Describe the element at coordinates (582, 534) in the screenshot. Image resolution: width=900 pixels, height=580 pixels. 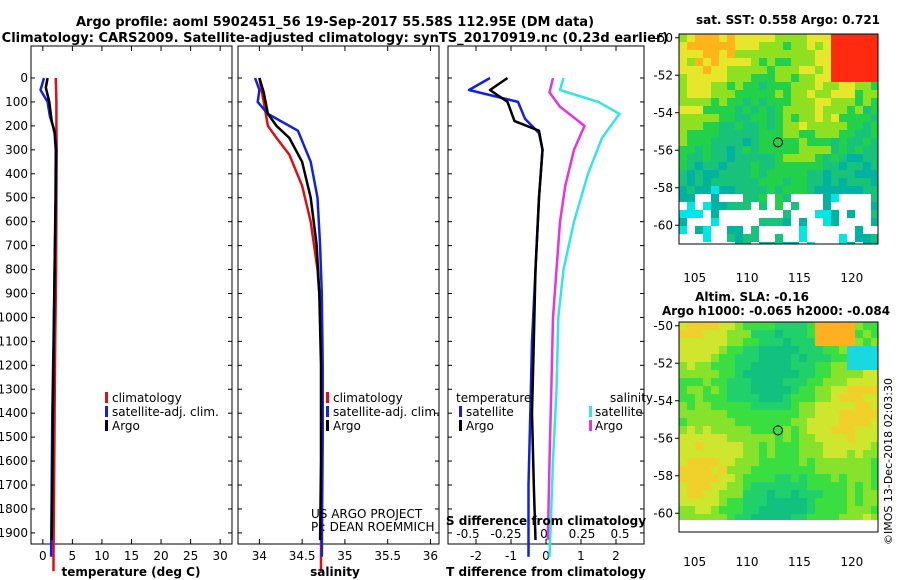
I see `s-diff-tick-label: 0.25` at that location.